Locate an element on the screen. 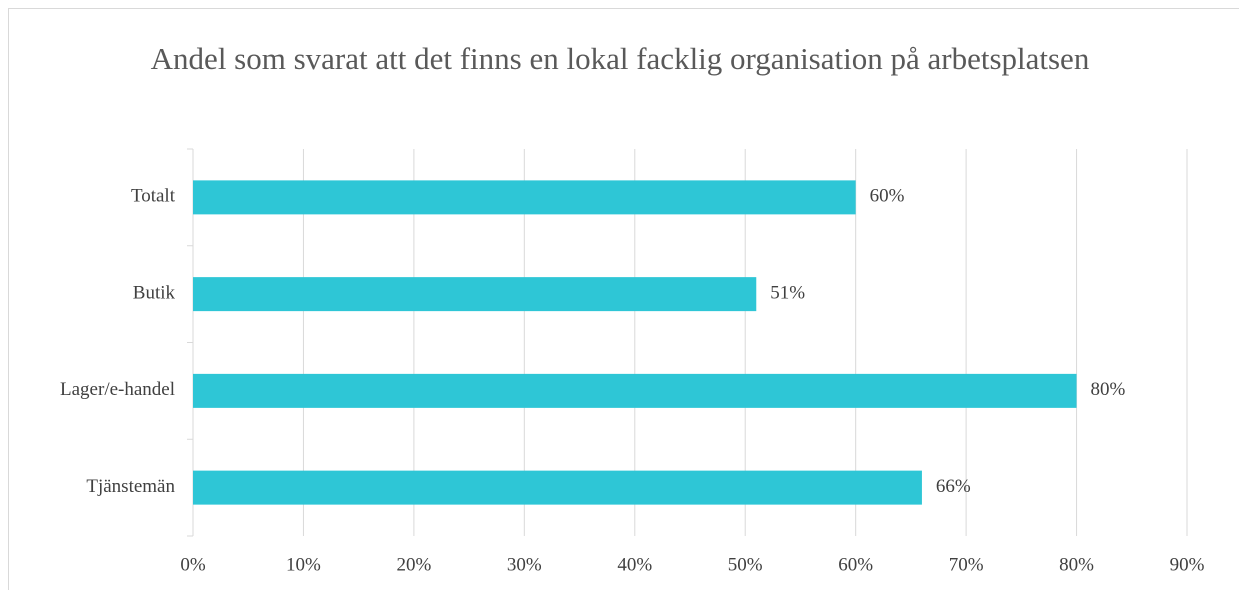 This screenshot has height=590, width=1239. x-tick-label: 50% is located at coordinates (745, 564).